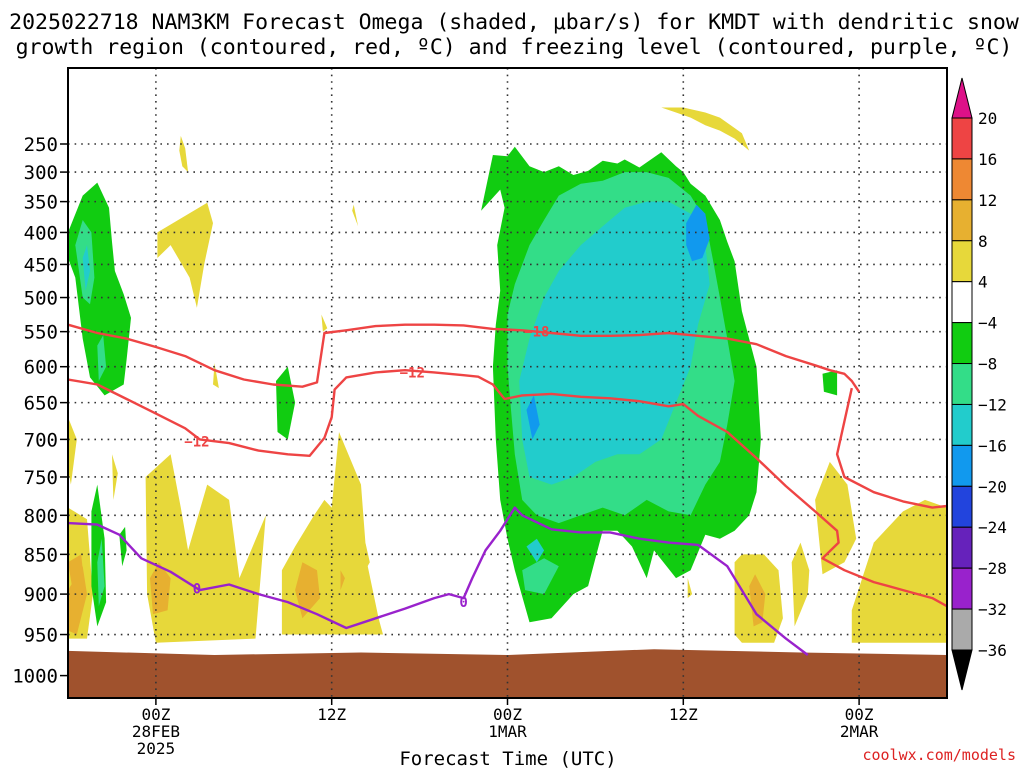 Image resolution: width=1024 pixels, height=768 pixels. What do you see at coordinates (35, 677) in the screenshot?
I see `y-tick-label-1000: 1000` at bounding box center [35, 677].